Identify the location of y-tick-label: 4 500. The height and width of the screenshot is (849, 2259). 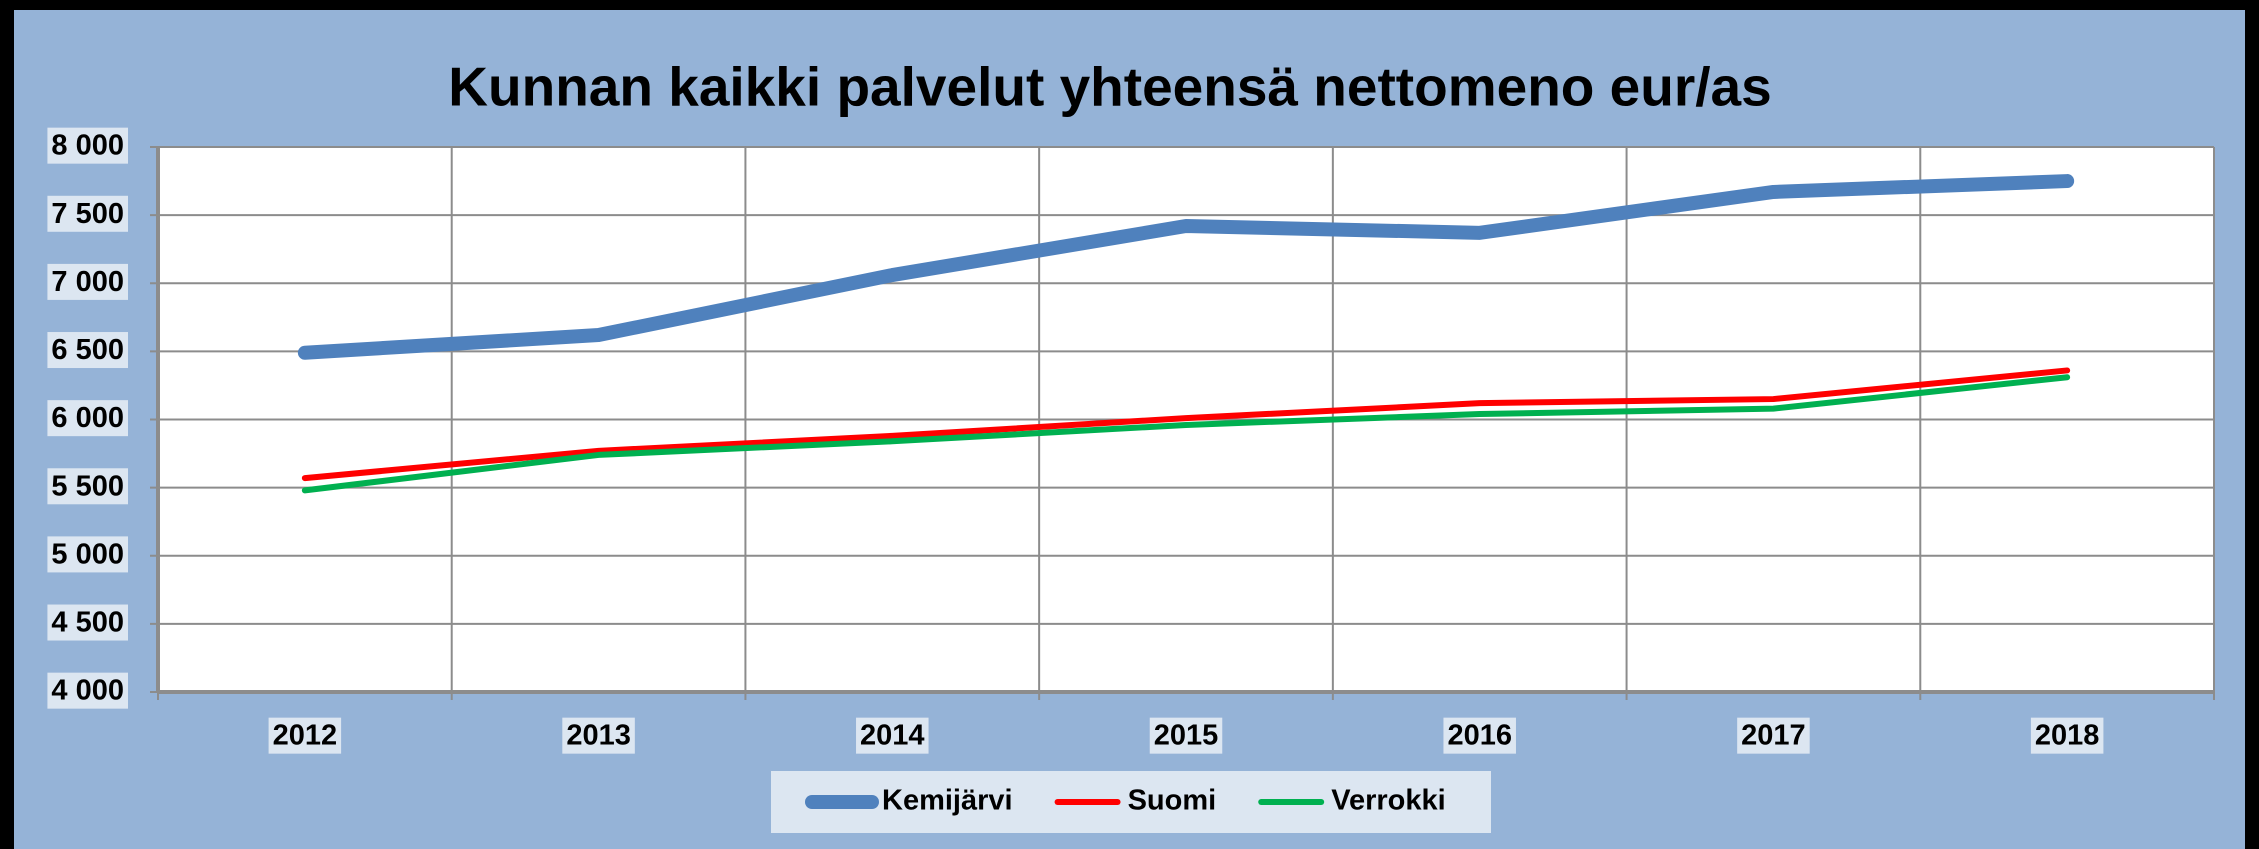
(87, 623).